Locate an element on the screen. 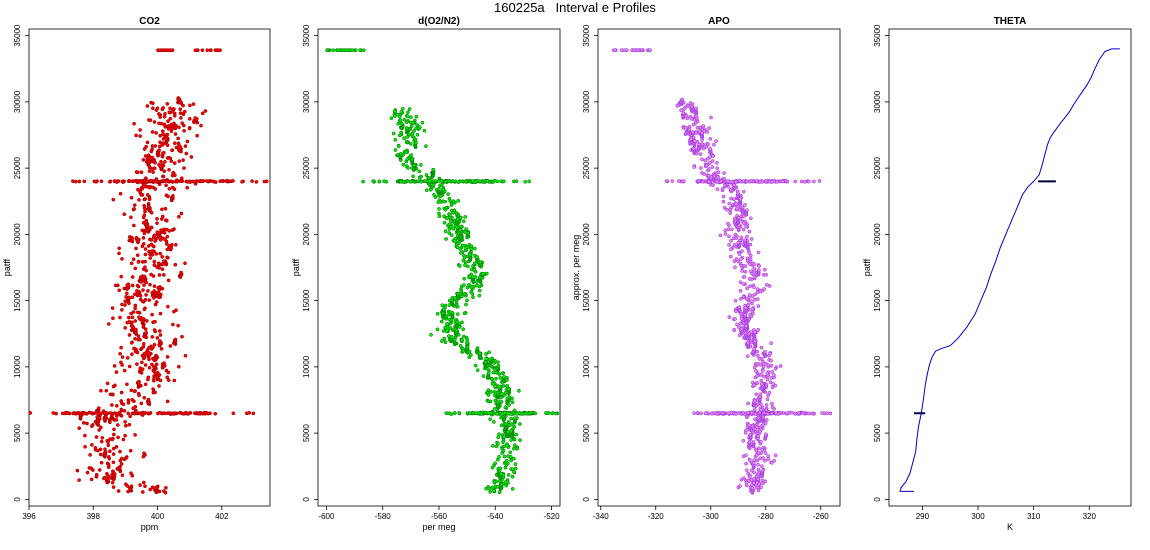 The image size is (1150, 550). x-tick-label: -520 is located at coordinates (552, 516).